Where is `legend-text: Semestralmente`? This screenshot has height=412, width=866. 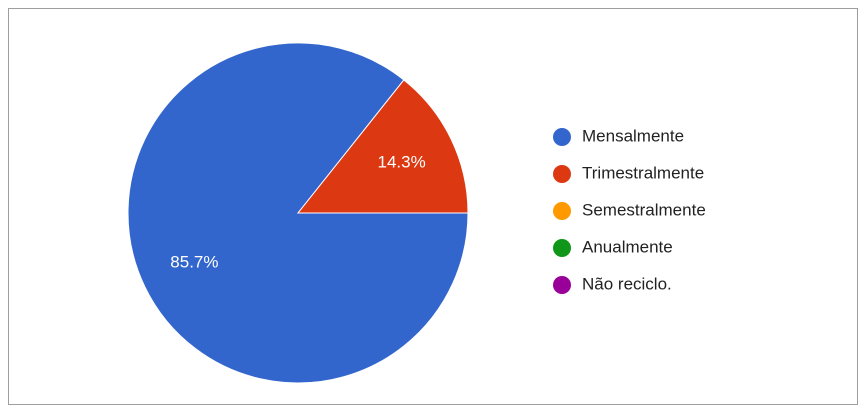
legend-text: Semestralmente is located at coordinates (644, 209).